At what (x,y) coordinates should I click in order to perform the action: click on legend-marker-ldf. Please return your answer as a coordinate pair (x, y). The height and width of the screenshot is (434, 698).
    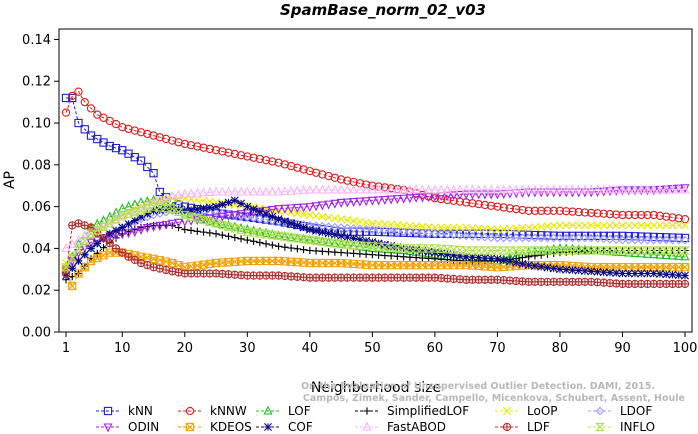
    Looking at the image, I should click on (507, 427).